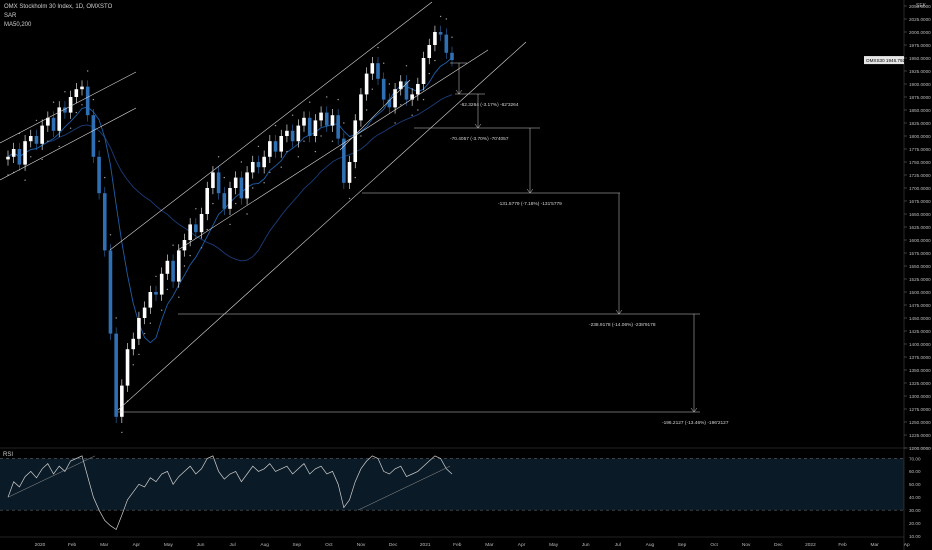 The image size is (932, 550). What do you see at coordinates (586, 545) in the screenshot?
I see `time-tick-label: Jun` at bounding box center [586, 545].